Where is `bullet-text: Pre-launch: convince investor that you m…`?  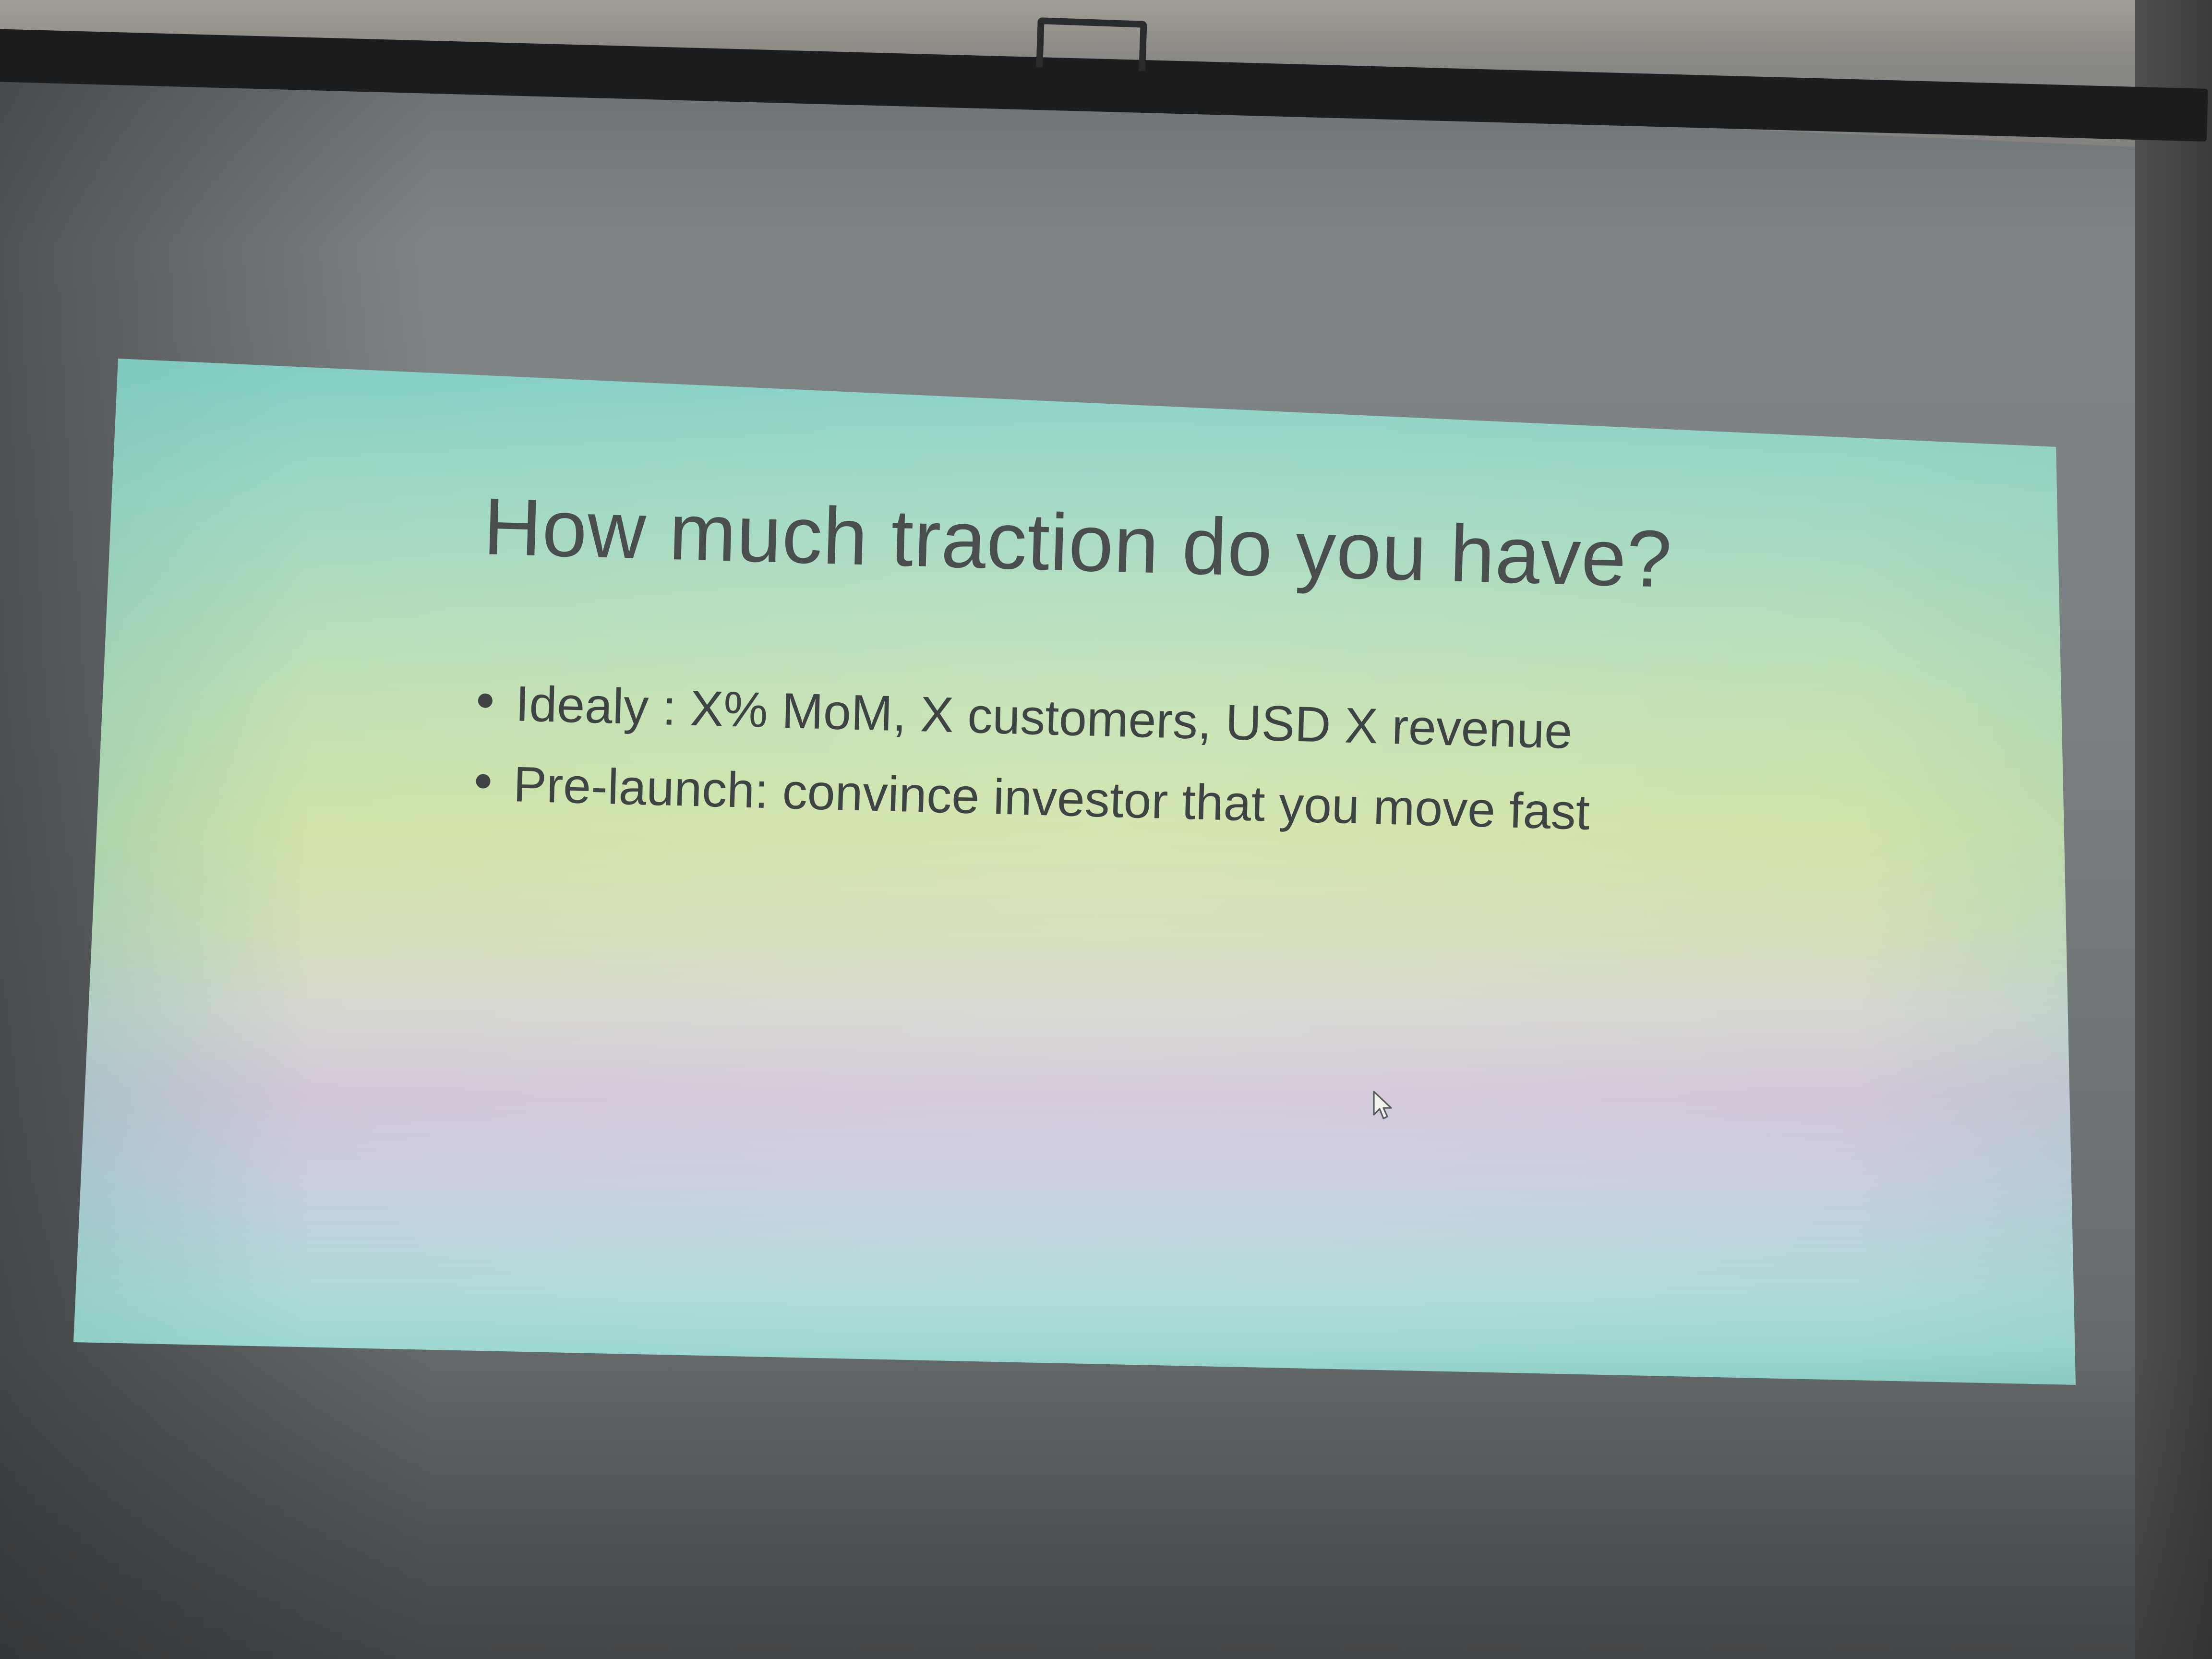 bullet-text: Pre-launch: convince investor that you m… is located at coordinates (1051, 799).